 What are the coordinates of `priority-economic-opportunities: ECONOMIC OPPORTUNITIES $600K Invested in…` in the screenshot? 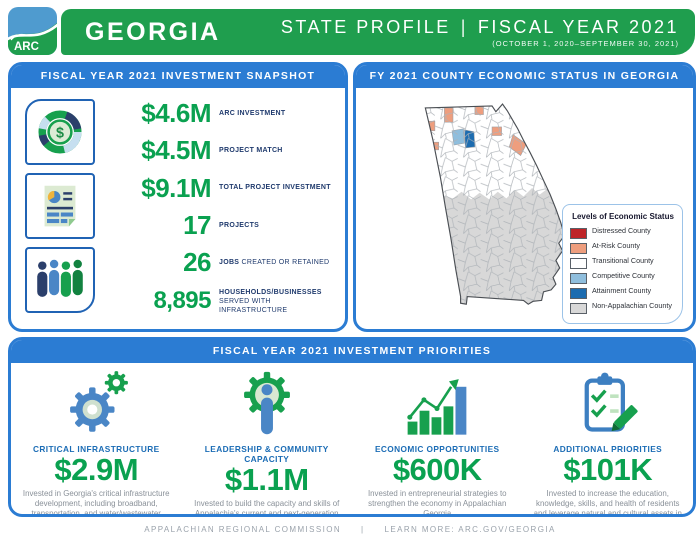 It's located at (437, 440).